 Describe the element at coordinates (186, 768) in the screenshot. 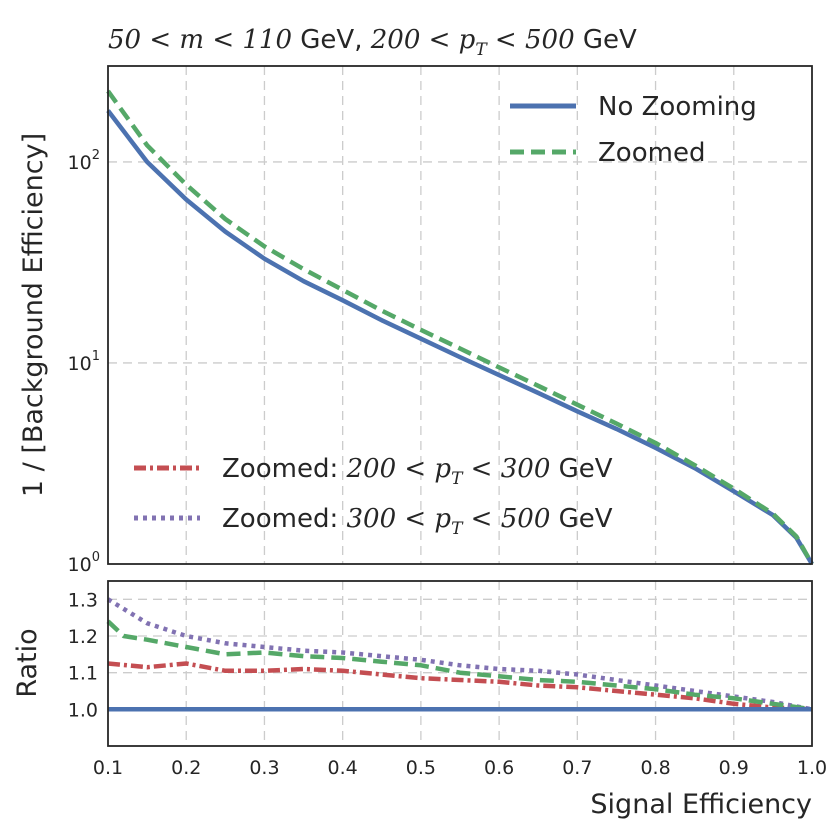

I see `xtick-label-0.2: 0.2` at that location.